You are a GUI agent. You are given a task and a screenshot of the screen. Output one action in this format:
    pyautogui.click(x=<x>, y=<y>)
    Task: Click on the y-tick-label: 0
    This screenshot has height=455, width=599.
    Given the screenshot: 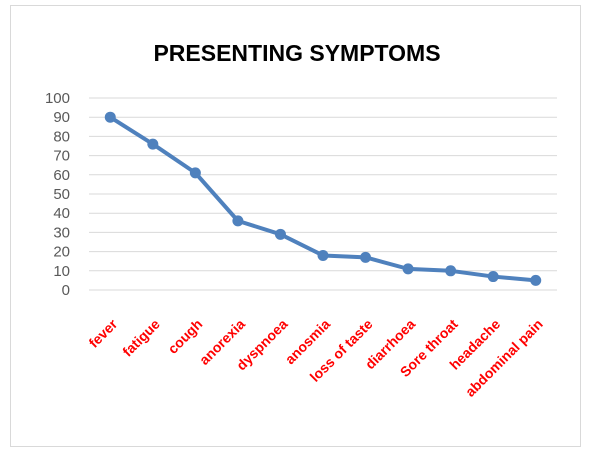 What is the action you would take?
    pyautogui.click(x=66, y=290)
    